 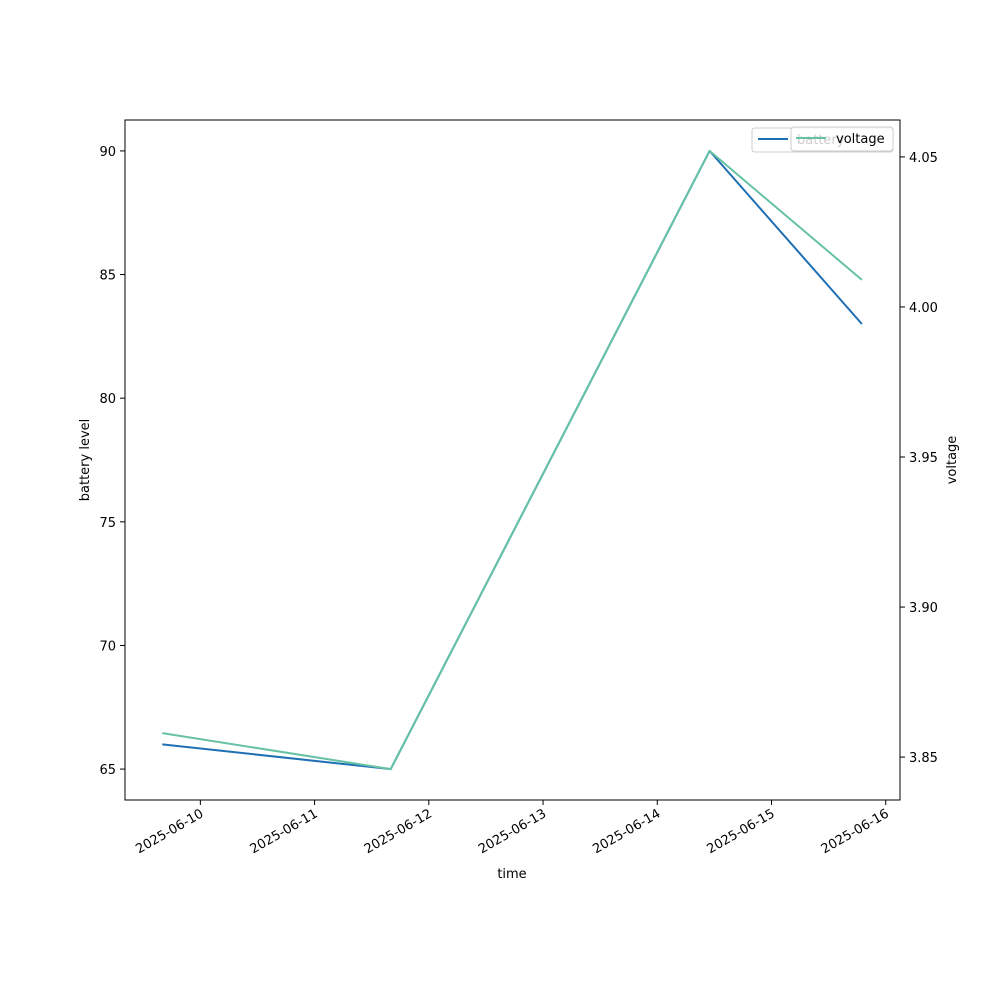 What do you see at coordinates (860, 139) in the screenshot?
I see `legend-label-voltage: voltage` at bounding box center [860, 139].